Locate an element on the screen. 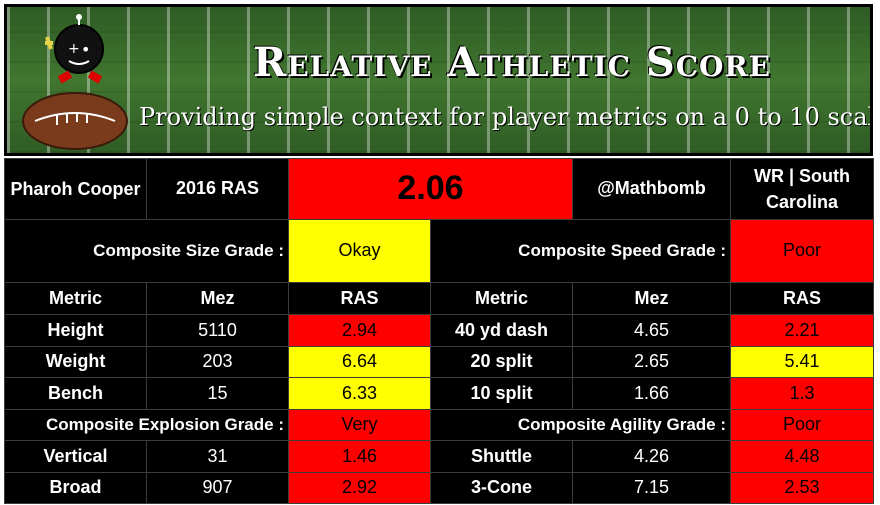 The image size is (880, 505). metric-name: Vertical is located at coordinates (75, 456).